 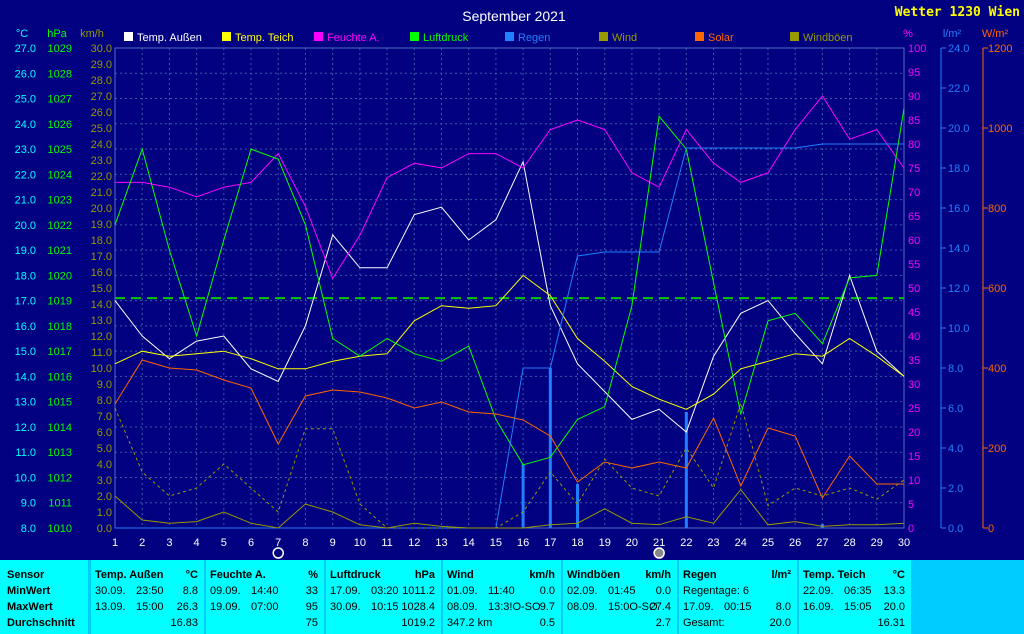 I want to click on tick-label-day: 29, so click(x=877, y=543).